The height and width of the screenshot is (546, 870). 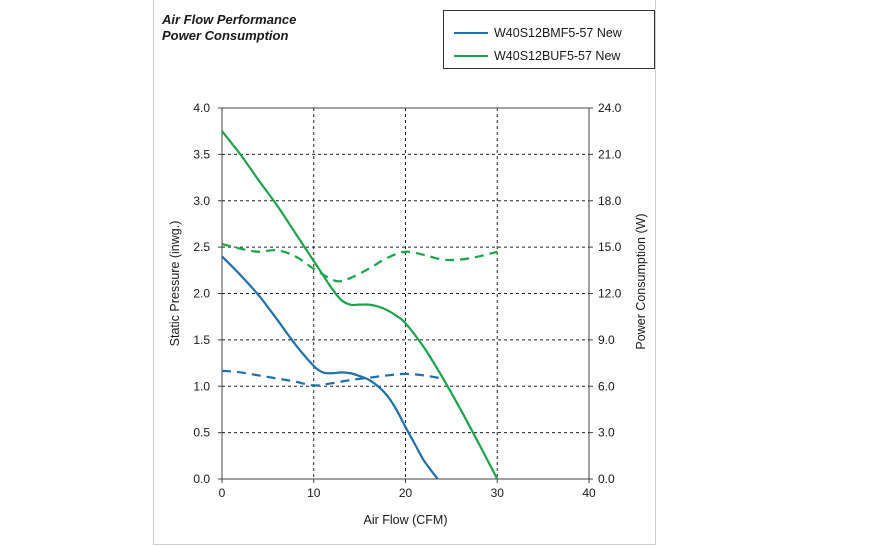 I want to click on chart-title-block: Air Flow Performance Power Consumption, so click(x=229, y=28).